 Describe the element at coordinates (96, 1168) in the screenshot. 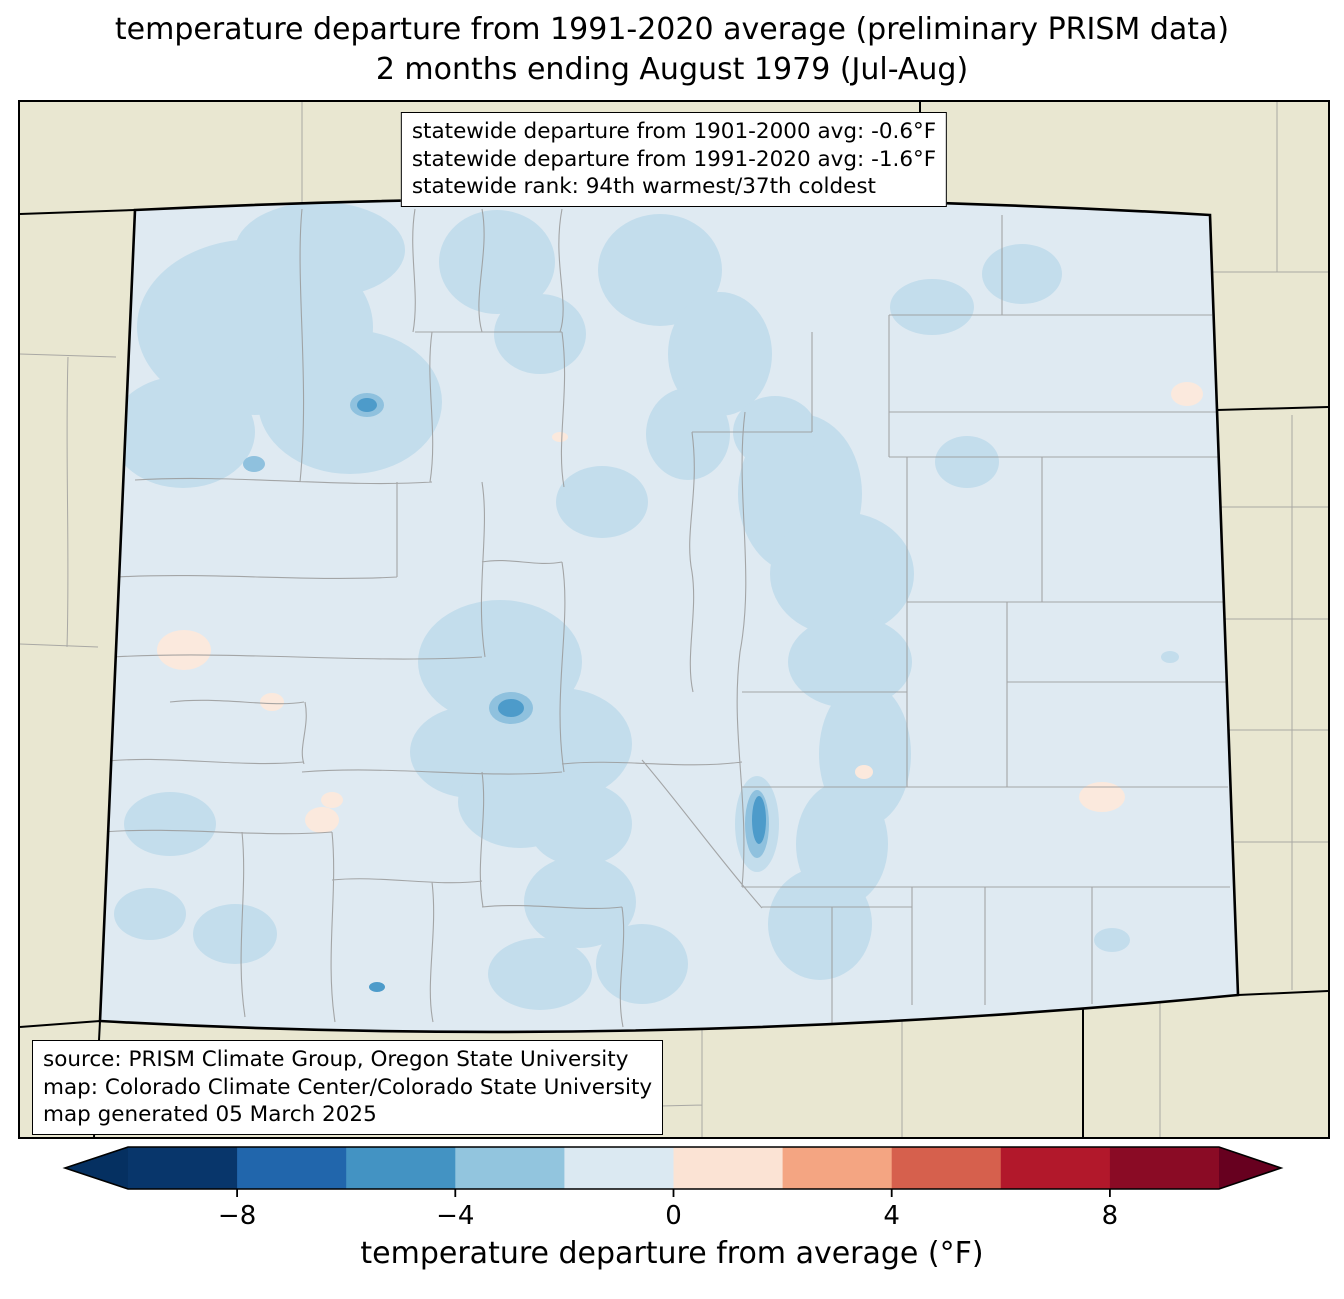

I see `colorbar-under-arrow` at that location.